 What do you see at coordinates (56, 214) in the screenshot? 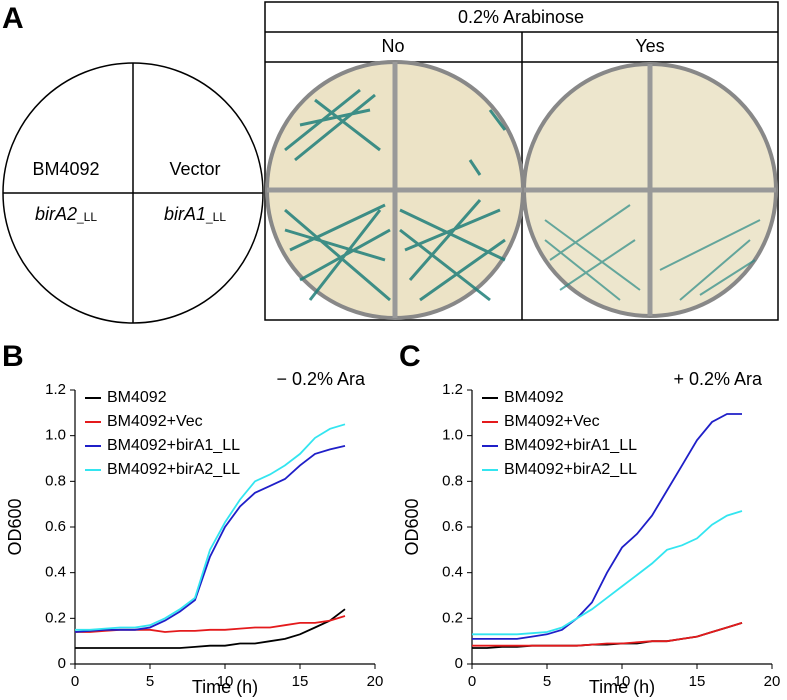
I see `gene: birA2` at bounding box center [56, 214].